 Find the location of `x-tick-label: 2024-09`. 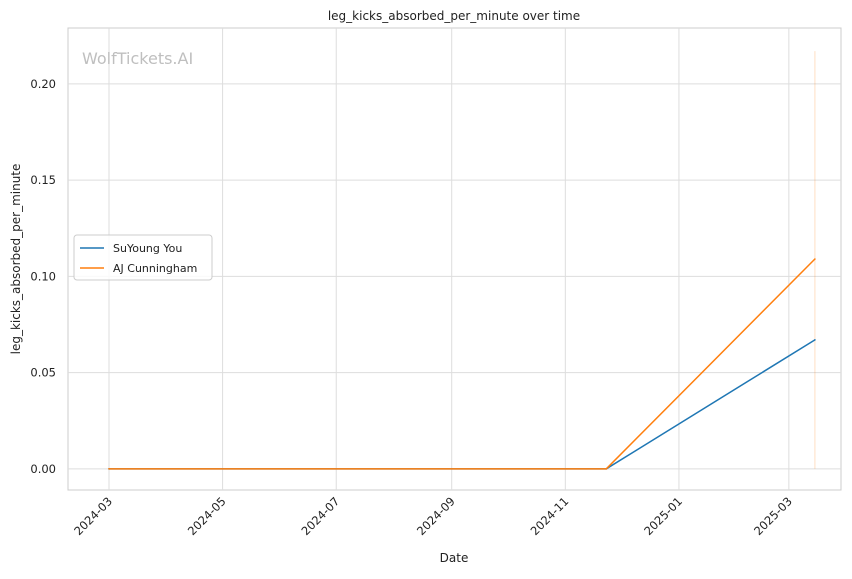

x-tick-label: 2024-09 is located at coordinates (436, 516).